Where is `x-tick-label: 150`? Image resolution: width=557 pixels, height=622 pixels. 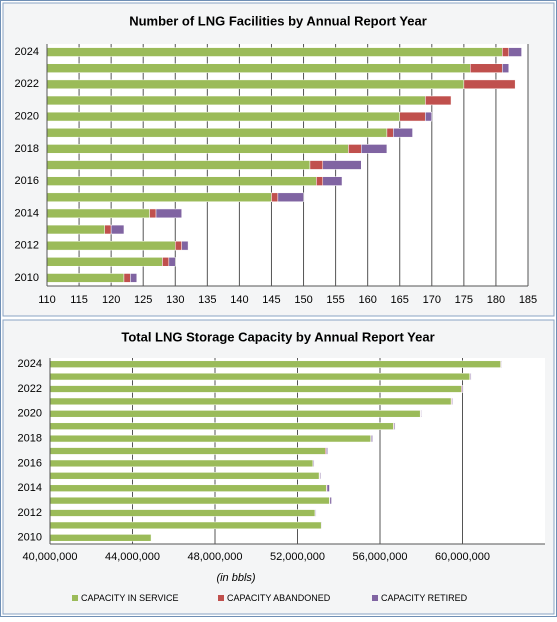
x-tick-label: 150 is located at coordinates (303, 300).